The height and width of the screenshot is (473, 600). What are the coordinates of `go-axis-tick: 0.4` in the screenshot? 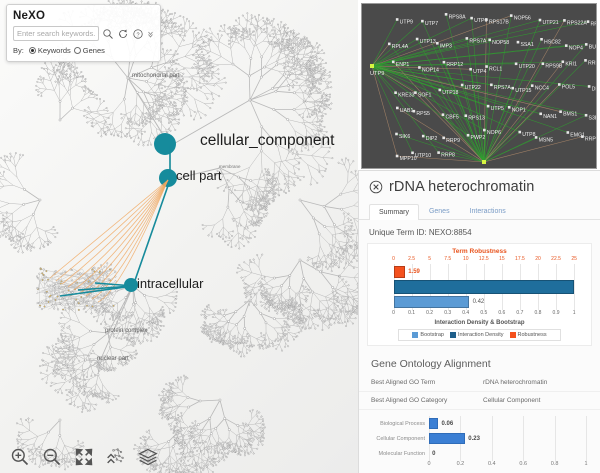 It's located at (491, 464).